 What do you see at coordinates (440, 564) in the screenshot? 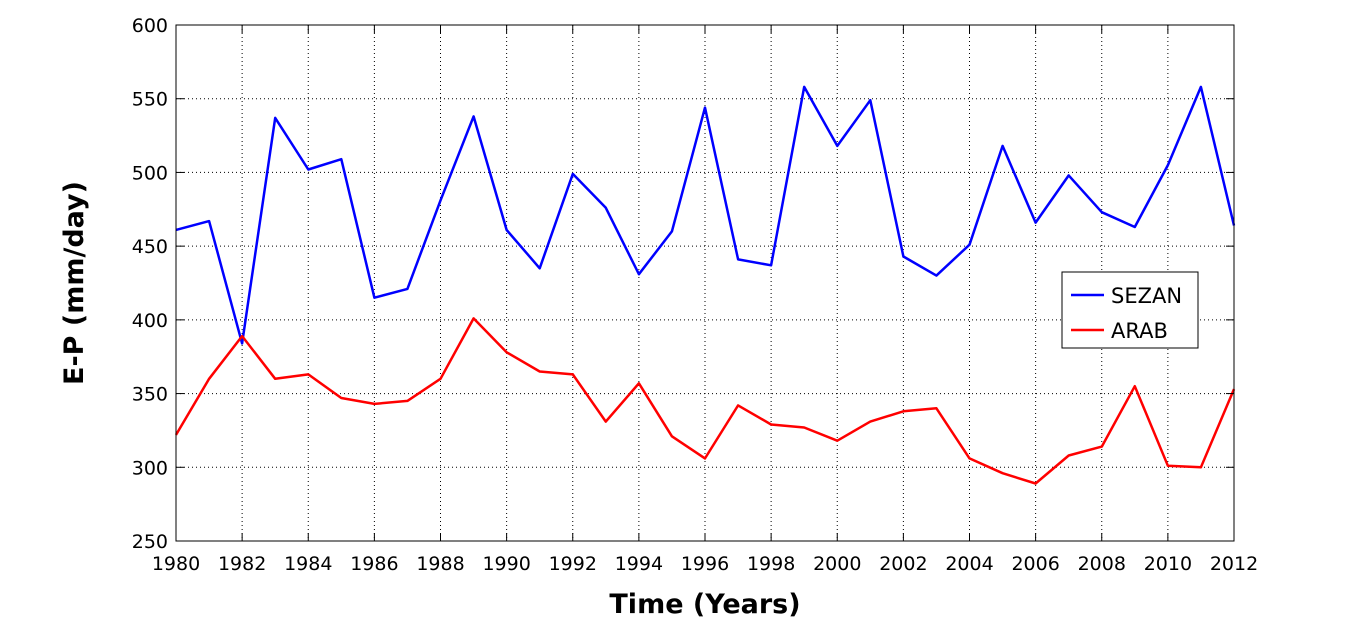
I see `x-tick-label: 1988` at bounding box center [440, 564].